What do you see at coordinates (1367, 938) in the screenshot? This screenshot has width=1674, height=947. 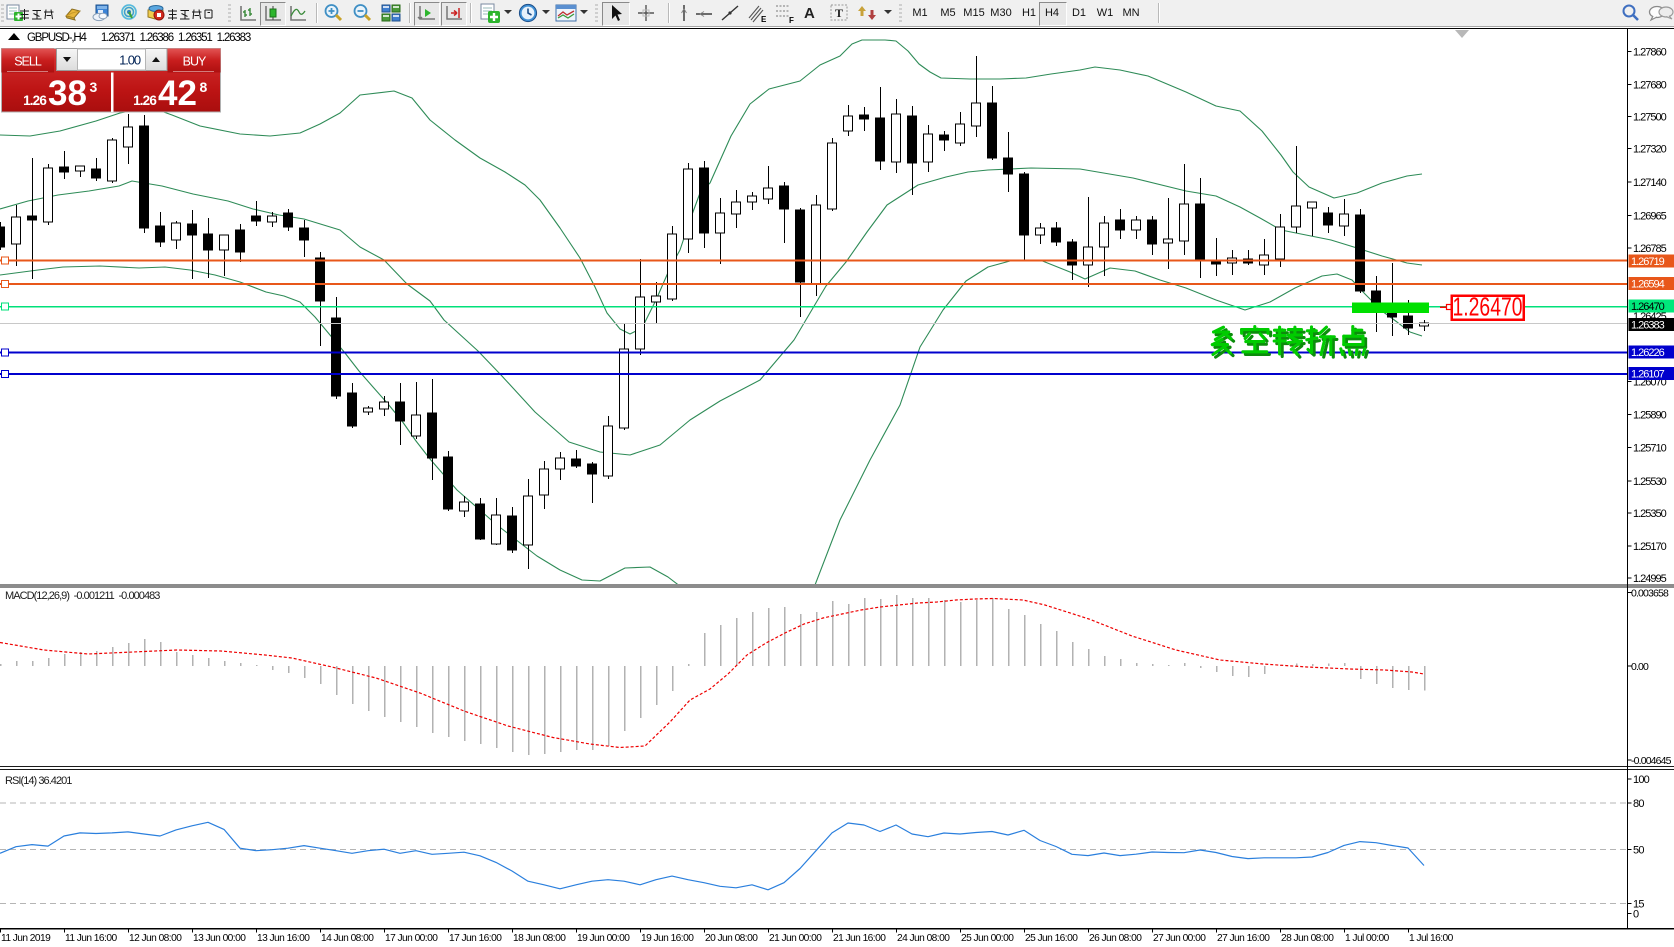 I see `svg-text: 1 Jul 00:00` at bounding box center [1367, 938].